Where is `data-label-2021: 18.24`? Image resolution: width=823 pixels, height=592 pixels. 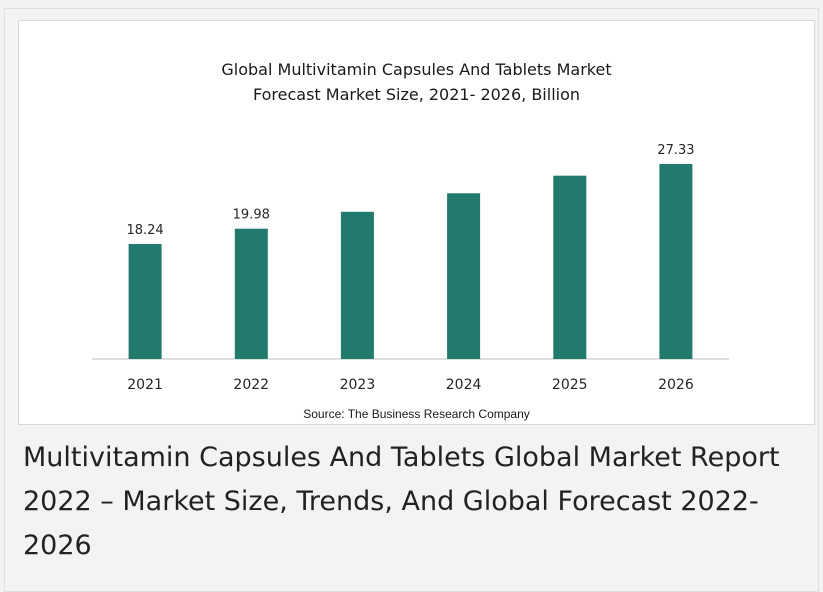
data-label-2021: 18.24 is located at coordinates (144, 230).